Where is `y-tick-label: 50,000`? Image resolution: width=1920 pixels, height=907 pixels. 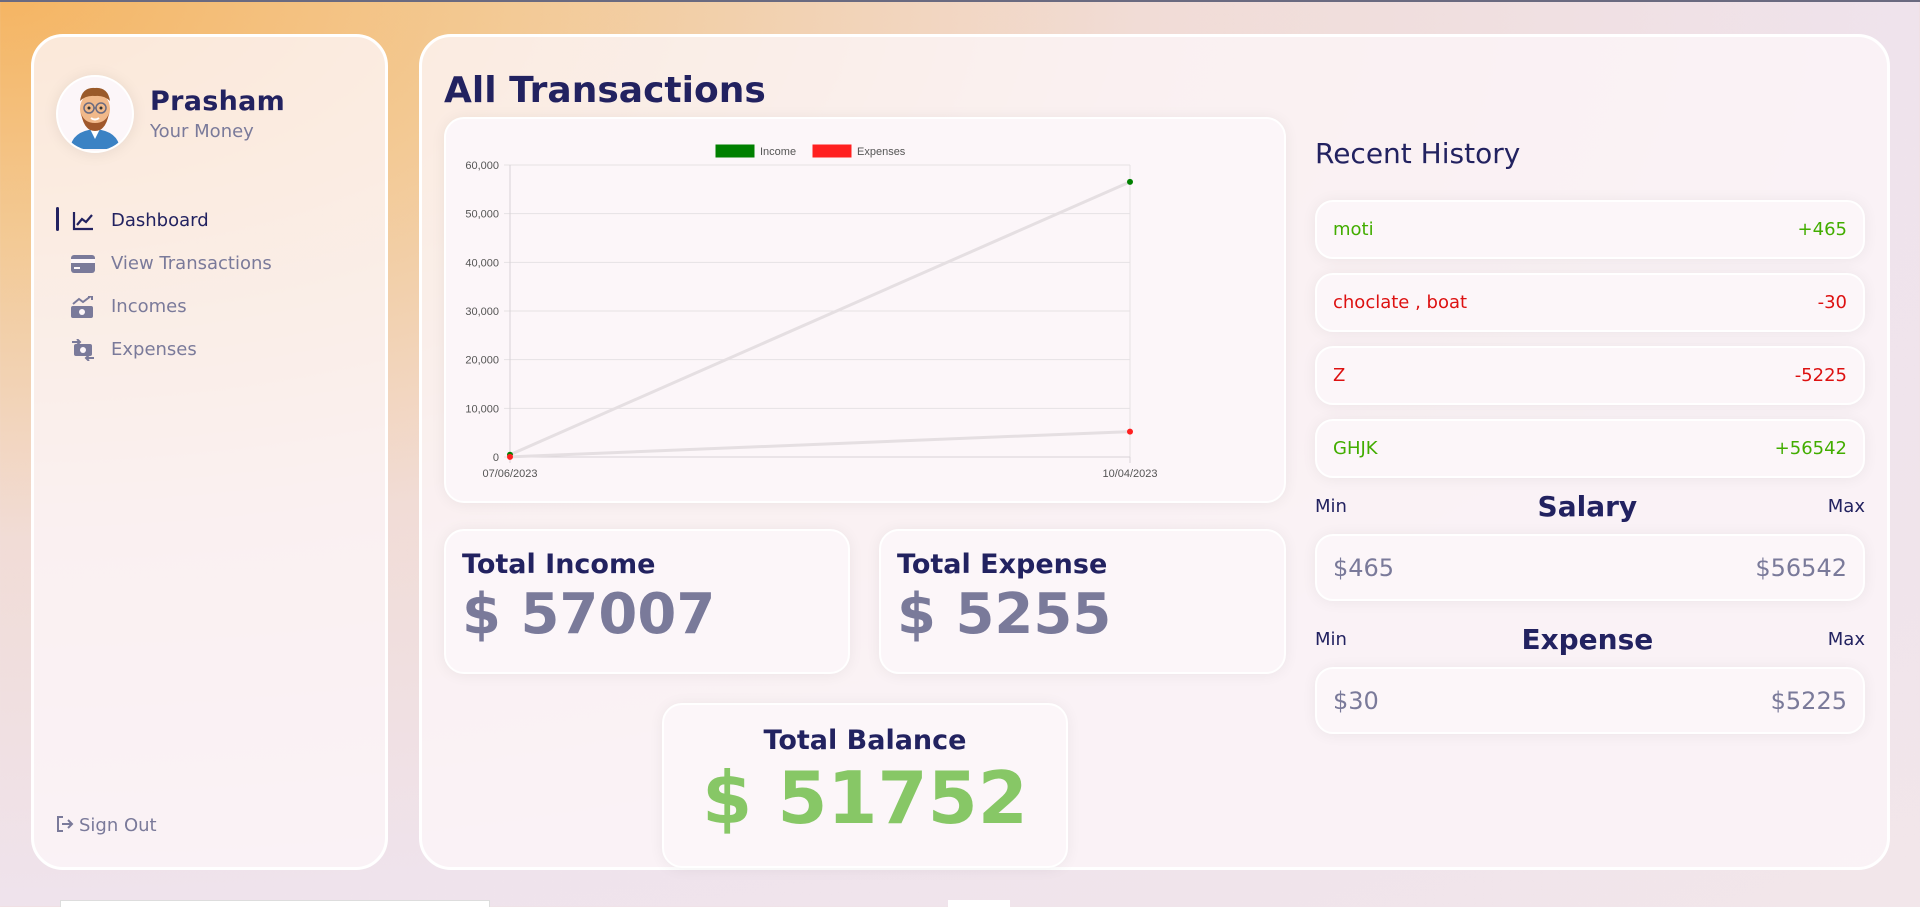 y-tick-label: 50,000 is located at coordinates (482, 215).